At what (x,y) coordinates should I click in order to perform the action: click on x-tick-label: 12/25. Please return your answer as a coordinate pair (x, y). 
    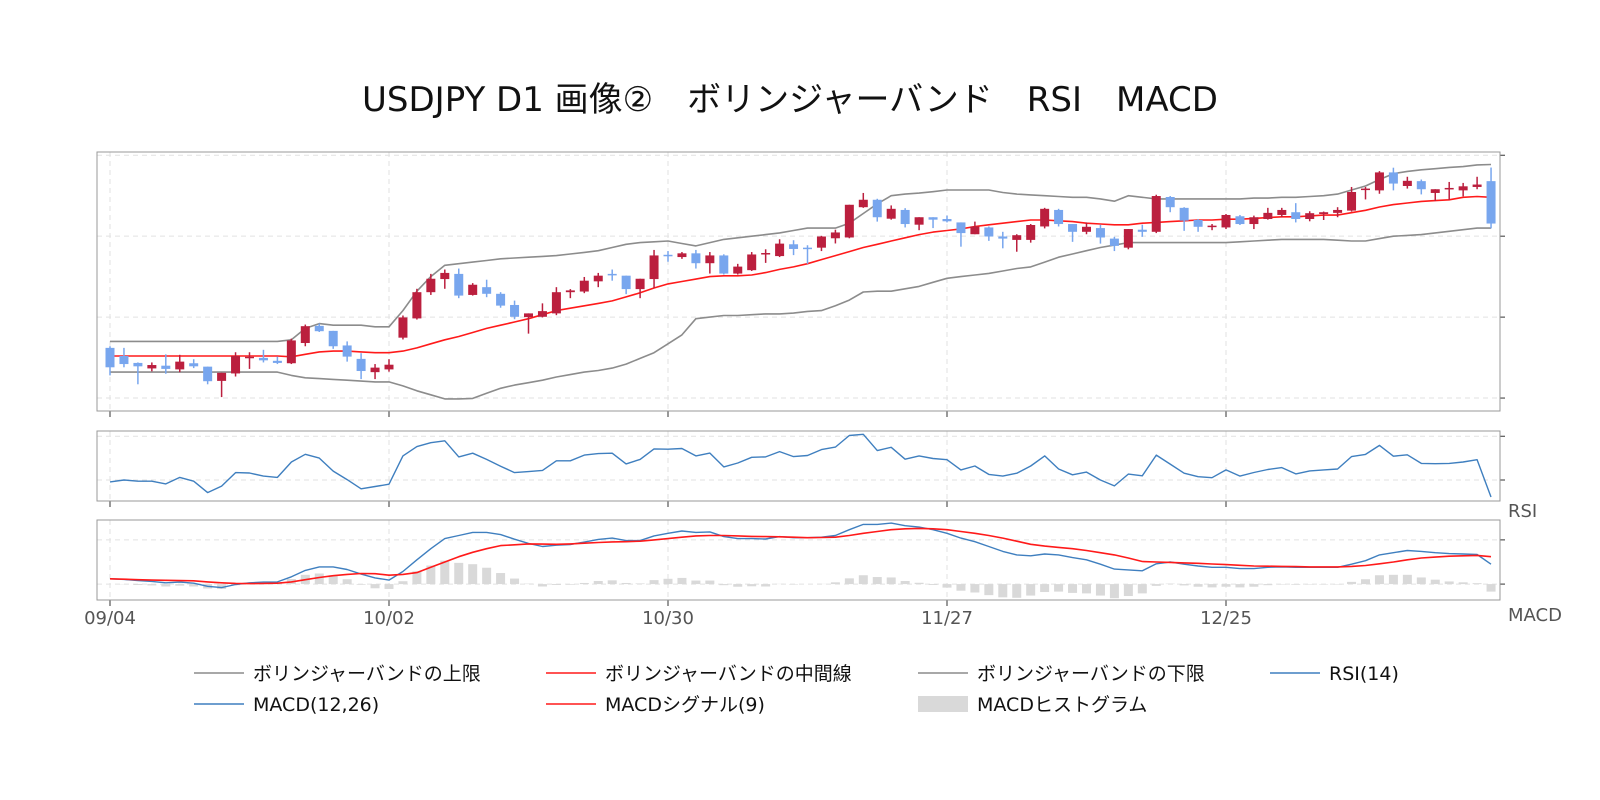
    Looking at the image, I should click on (1226, 618).